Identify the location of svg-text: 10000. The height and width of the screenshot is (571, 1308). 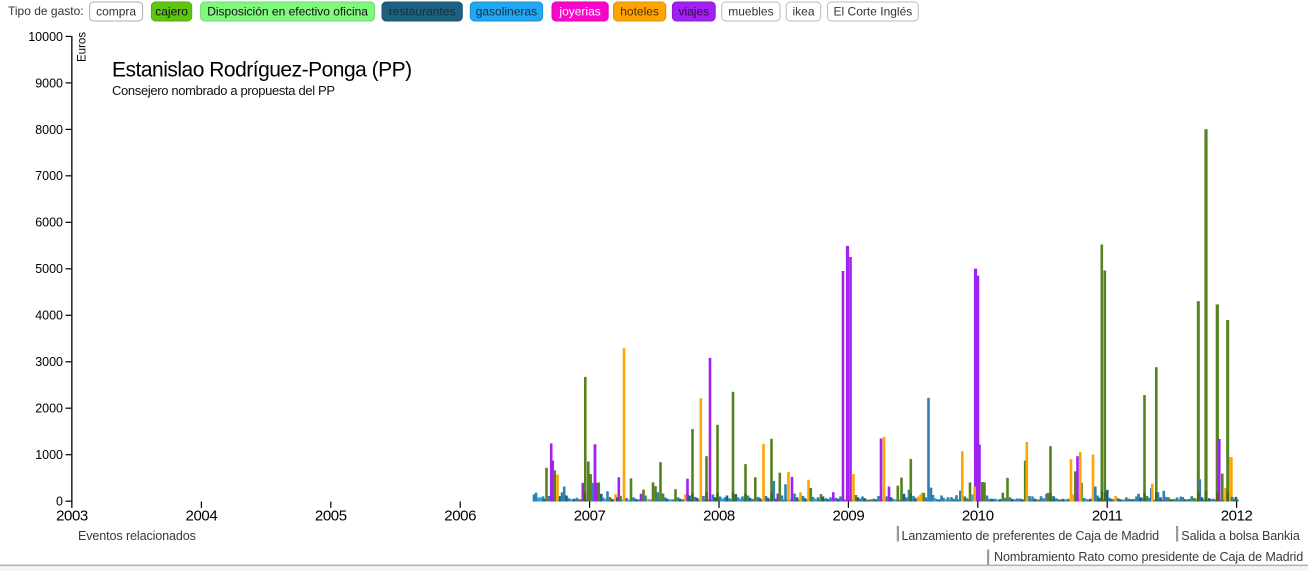
(45, 37).